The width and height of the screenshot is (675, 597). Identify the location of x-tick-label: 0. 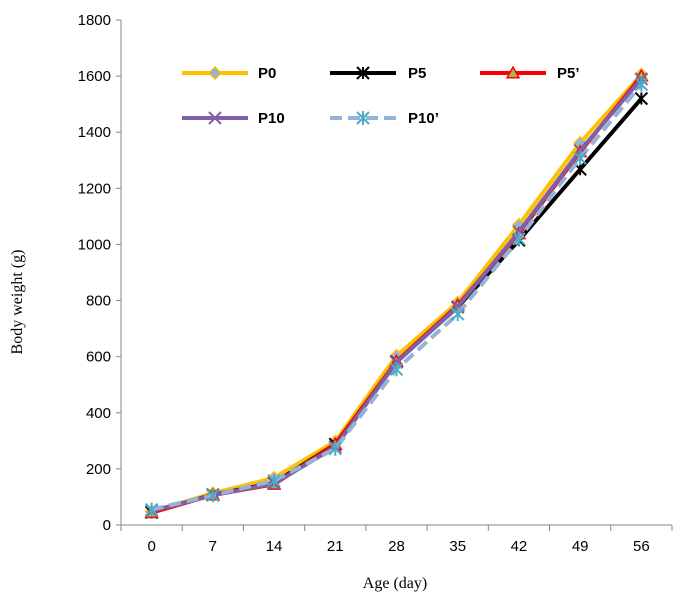
(151, 546).